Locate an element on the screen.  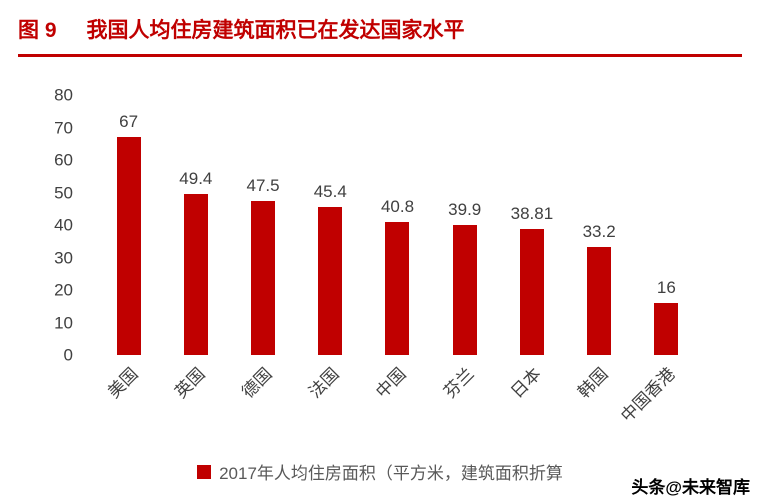
bar-column: 45.4 法国 is located at coordinates (330, 248).